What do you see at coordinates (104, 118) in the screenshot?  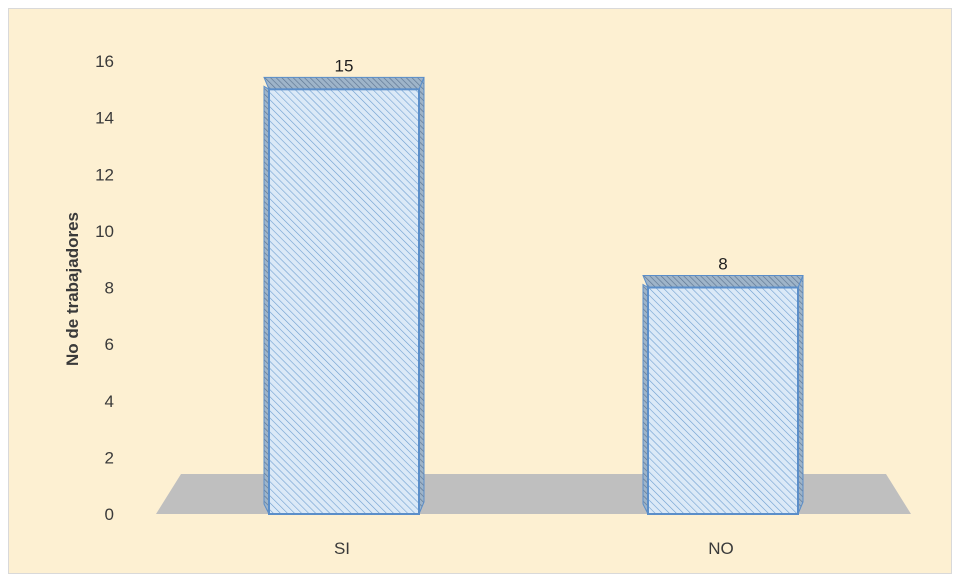 I see `y-tick-label: 14` at bounding box center [104, 118].